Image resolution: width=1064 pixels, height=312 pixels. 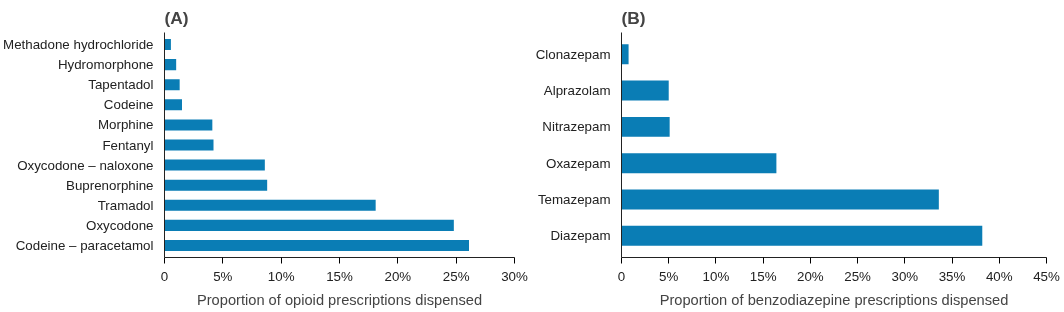 What do you see at coordinates (999, 276) in the screenshot?
I see `x-tick-label: 40%` at bounding box center [999, 276].